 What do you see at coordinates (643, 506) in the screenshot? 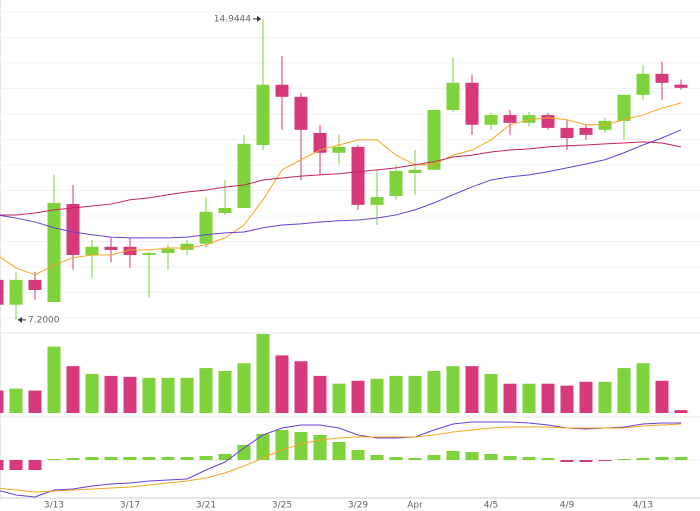
I see `x-tick-label: 4/13` at bounding box center [643, 506].